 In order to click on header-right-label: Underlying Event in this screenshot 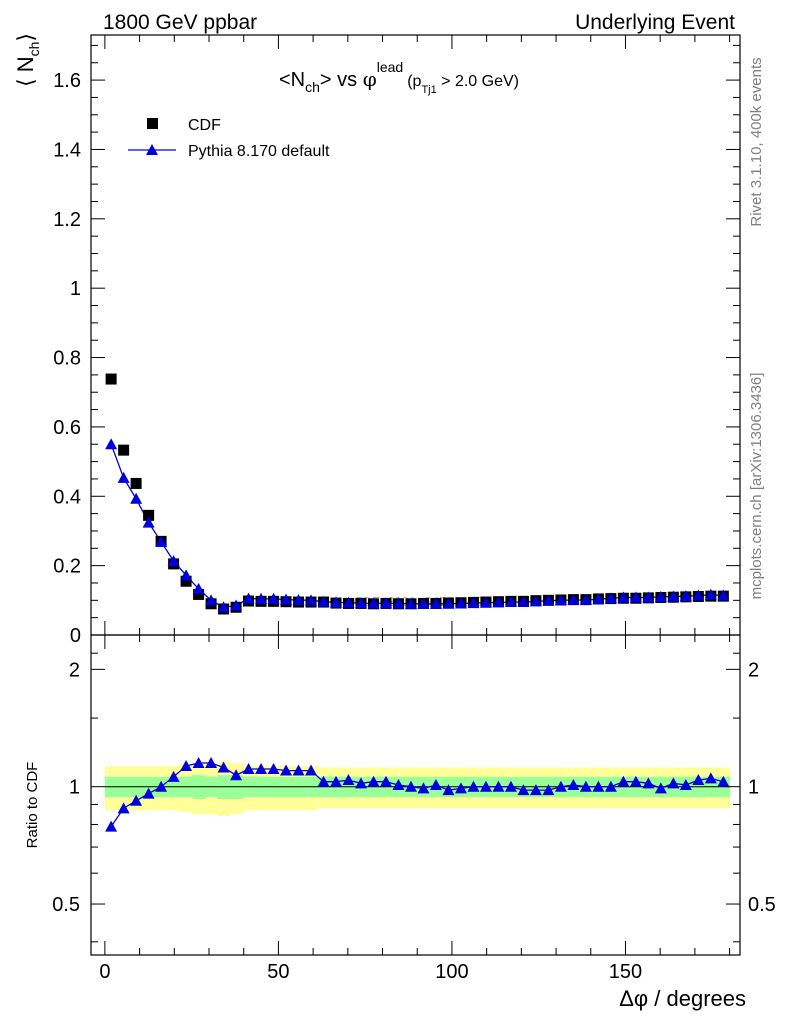, I will do `click(655, 22)`.